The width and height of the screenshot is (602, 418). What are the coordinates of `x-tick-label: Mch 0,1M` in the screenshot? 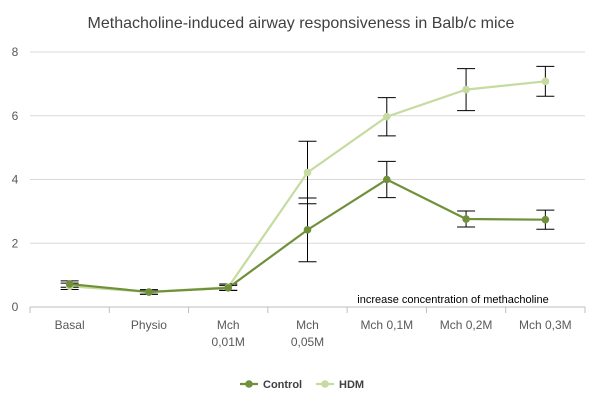 It's located at (386, 325).